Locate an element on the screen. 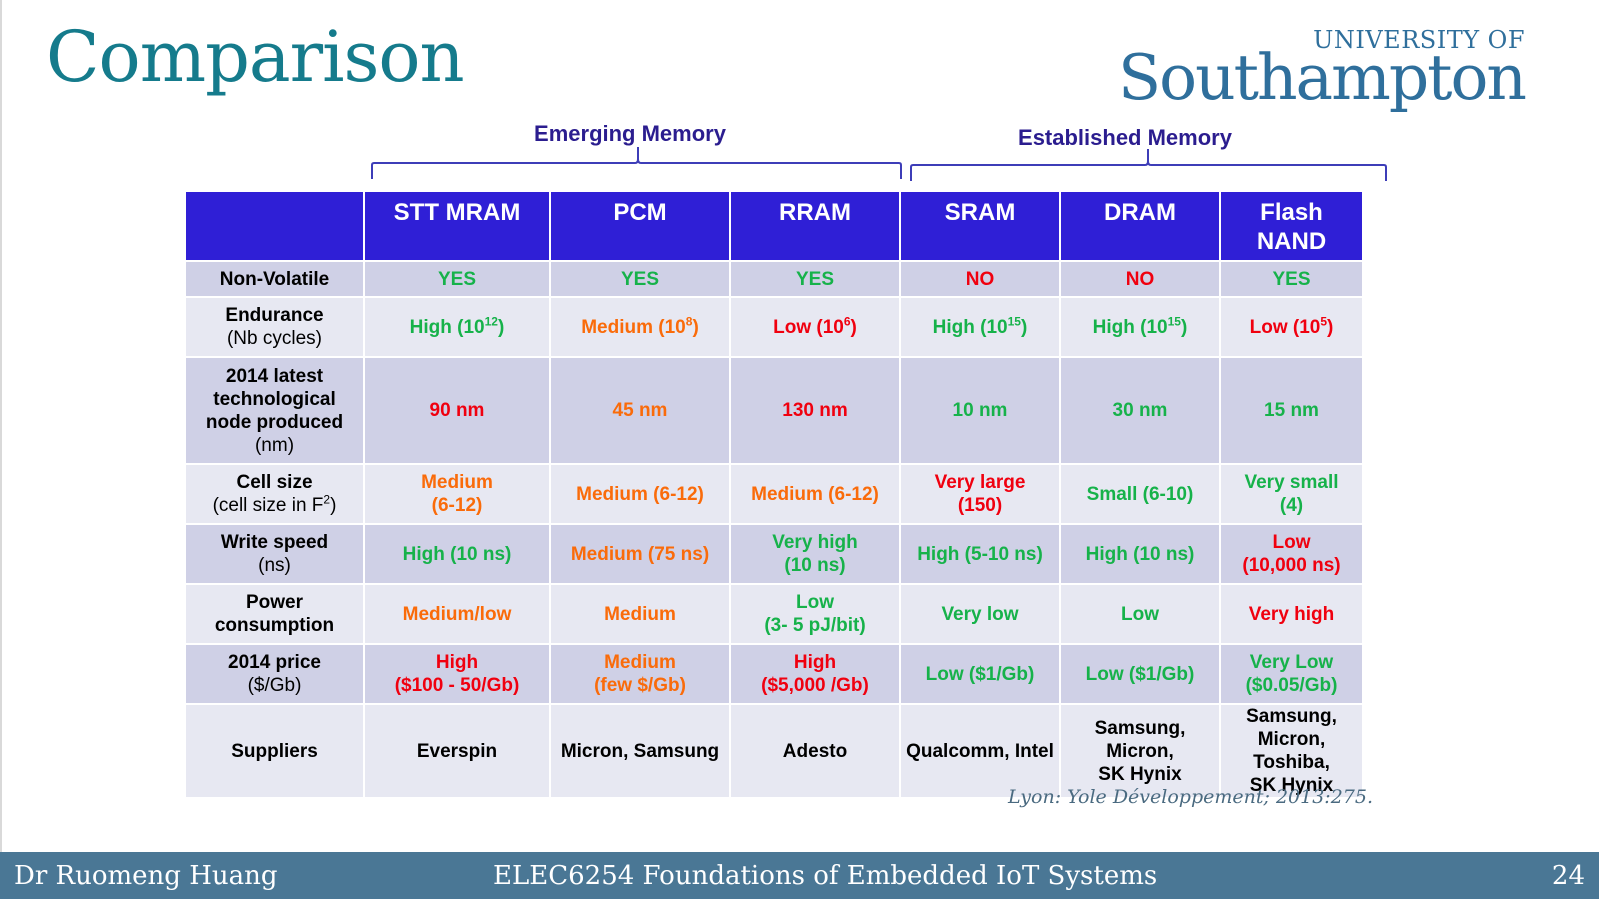 Image resolution: width=1599 pixels, height=899 pixels. established-memory-bracket is located at coordinates (1148, 165).